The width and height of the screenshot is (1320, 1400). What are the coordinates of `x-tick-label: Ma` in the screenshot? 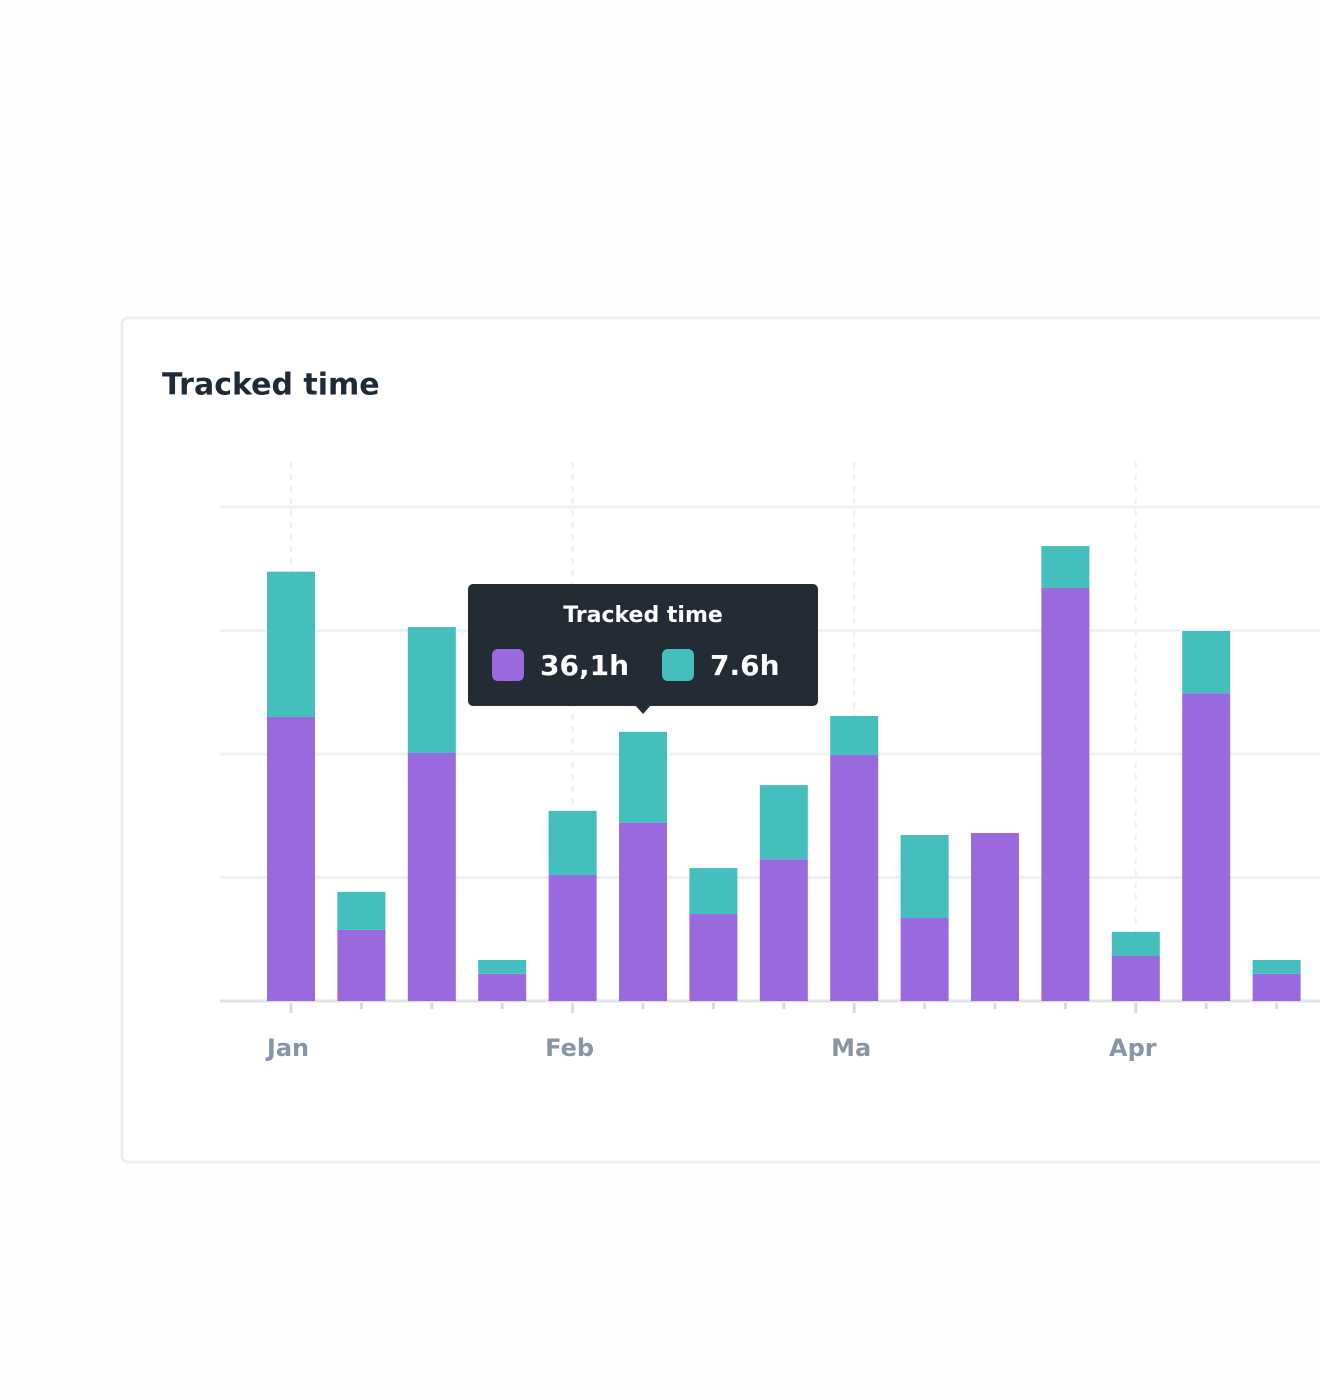 It's located at (851, 1048).